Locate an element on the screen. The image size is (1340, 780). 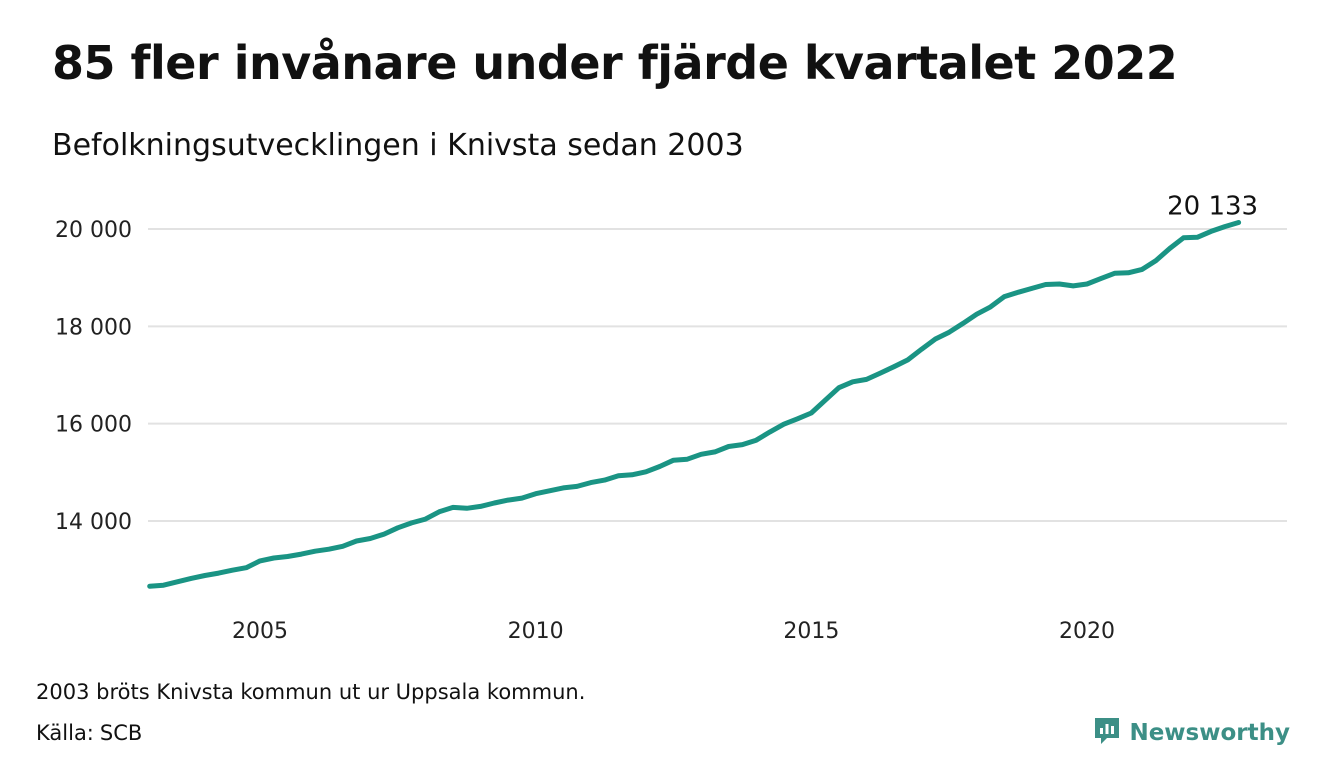
y-tick-label: 16 000 is located at coordinates (93, 425).